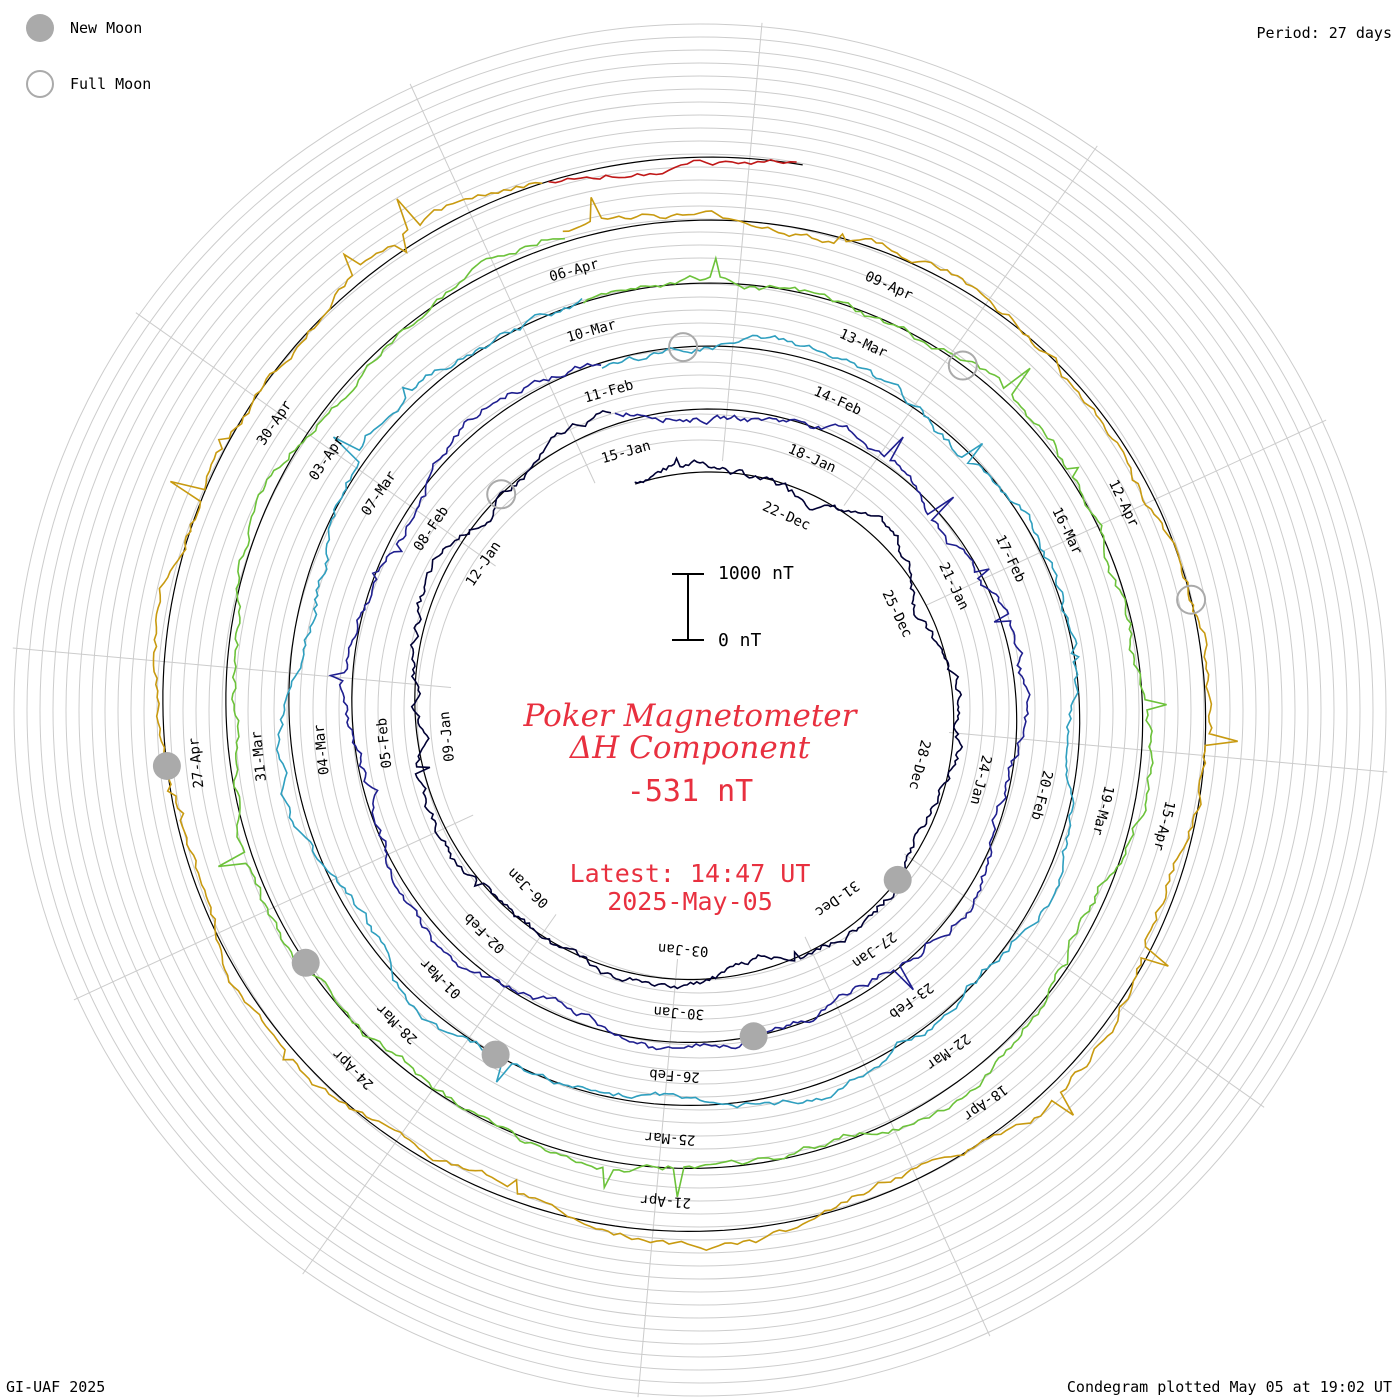 The image size is (1400, 1400). I want to click on date-label: 14-Feb, so click(837, 401).